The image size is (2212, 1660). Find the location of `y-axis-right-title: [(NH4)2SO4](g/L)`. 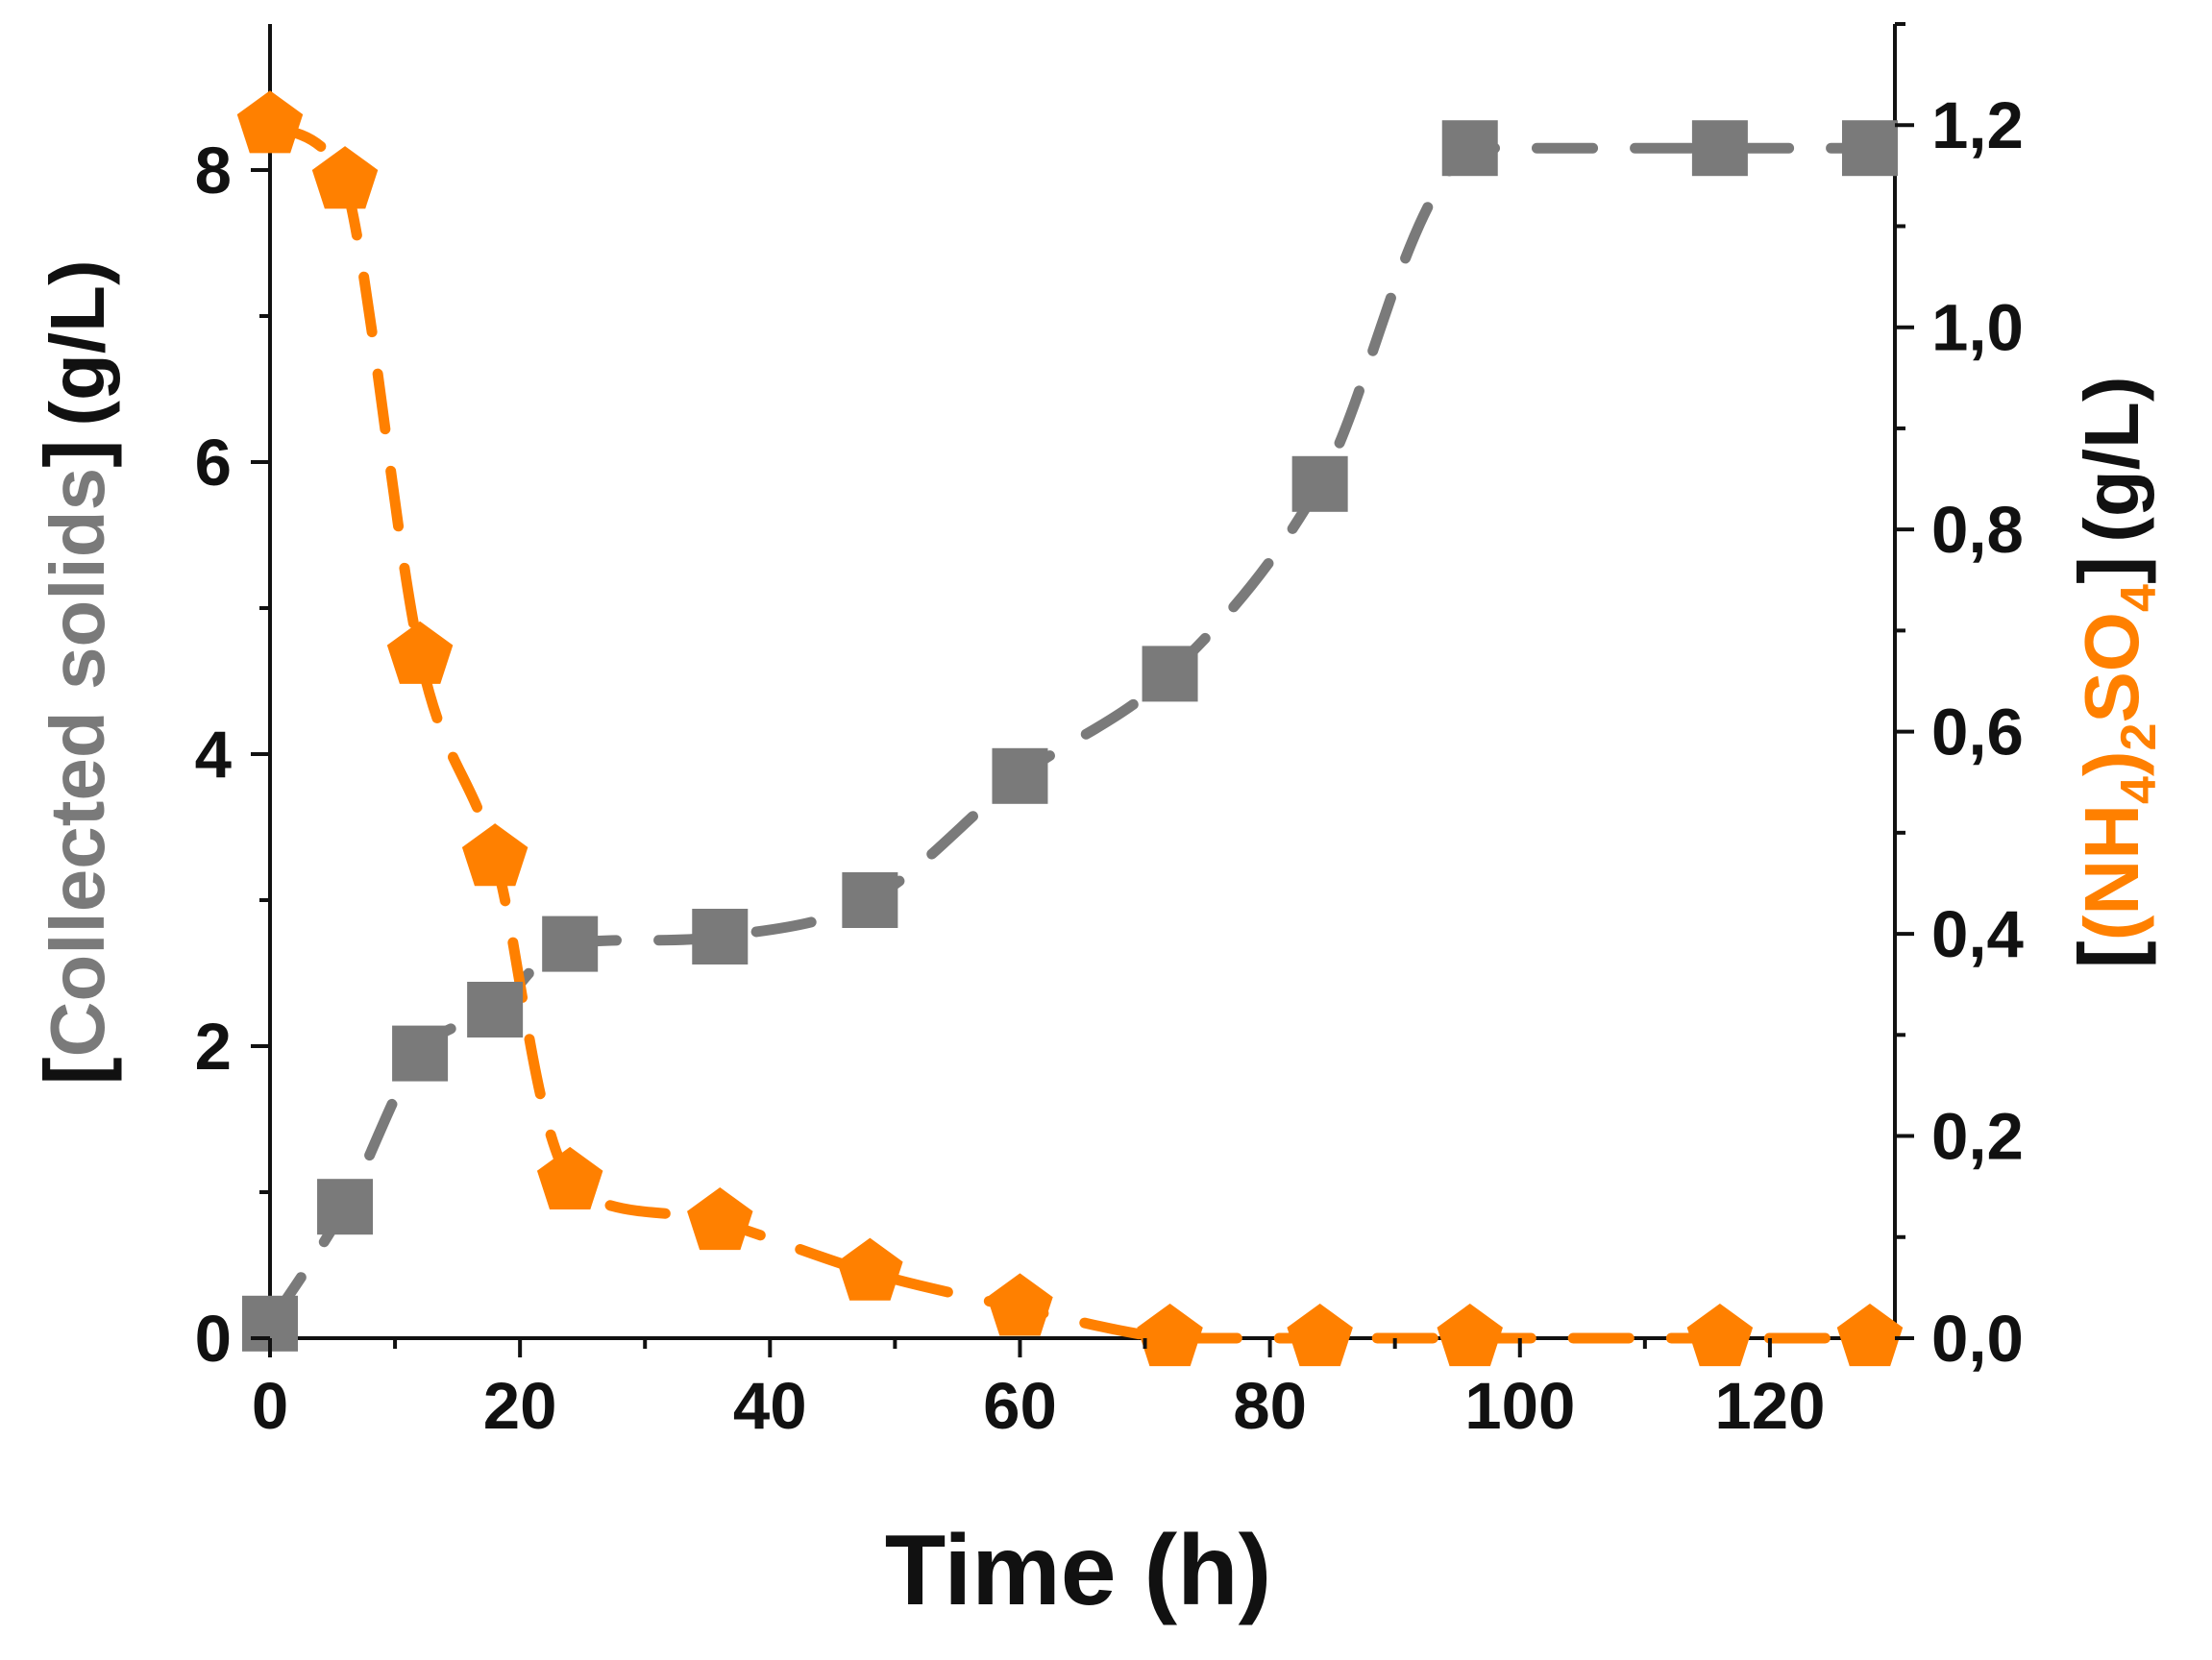

y-axis-right-title: [(NH4)2SO4](g/L) is located at coordinates (2114, 672).